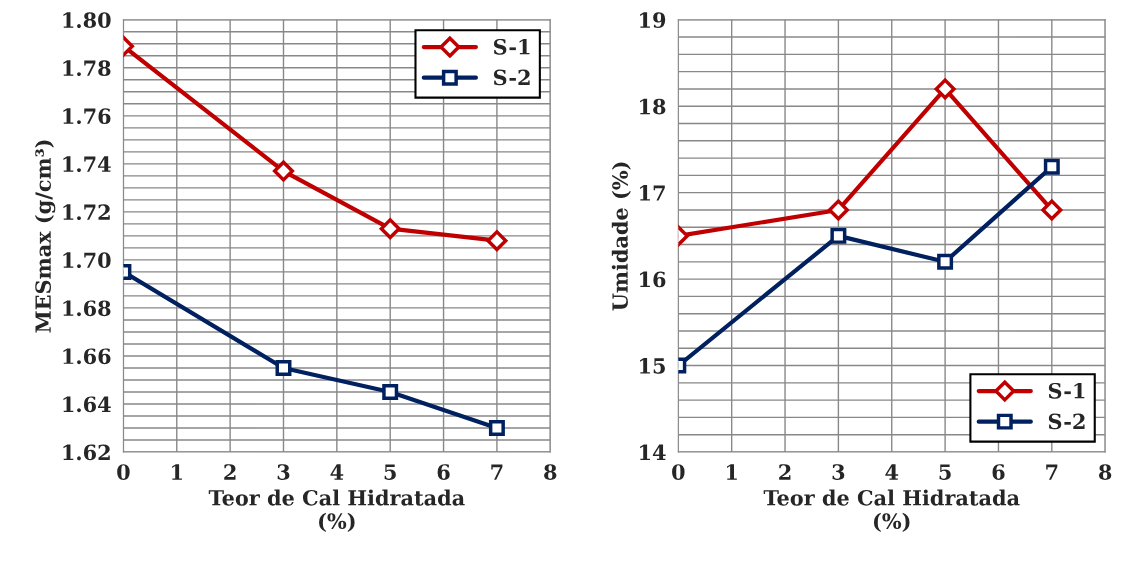  I want to click on y-axis-title: Umidade (%), so click(621, 236).